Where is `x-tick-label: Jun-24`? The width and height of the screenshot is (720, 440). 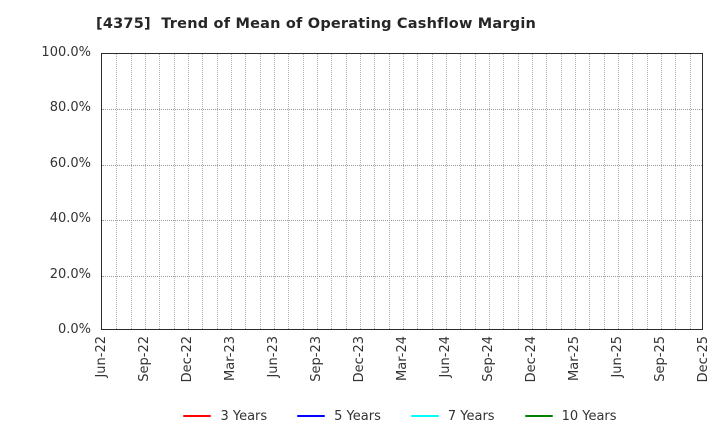
x-tick-label: Jun-24 is located at coordinates (445, 357).